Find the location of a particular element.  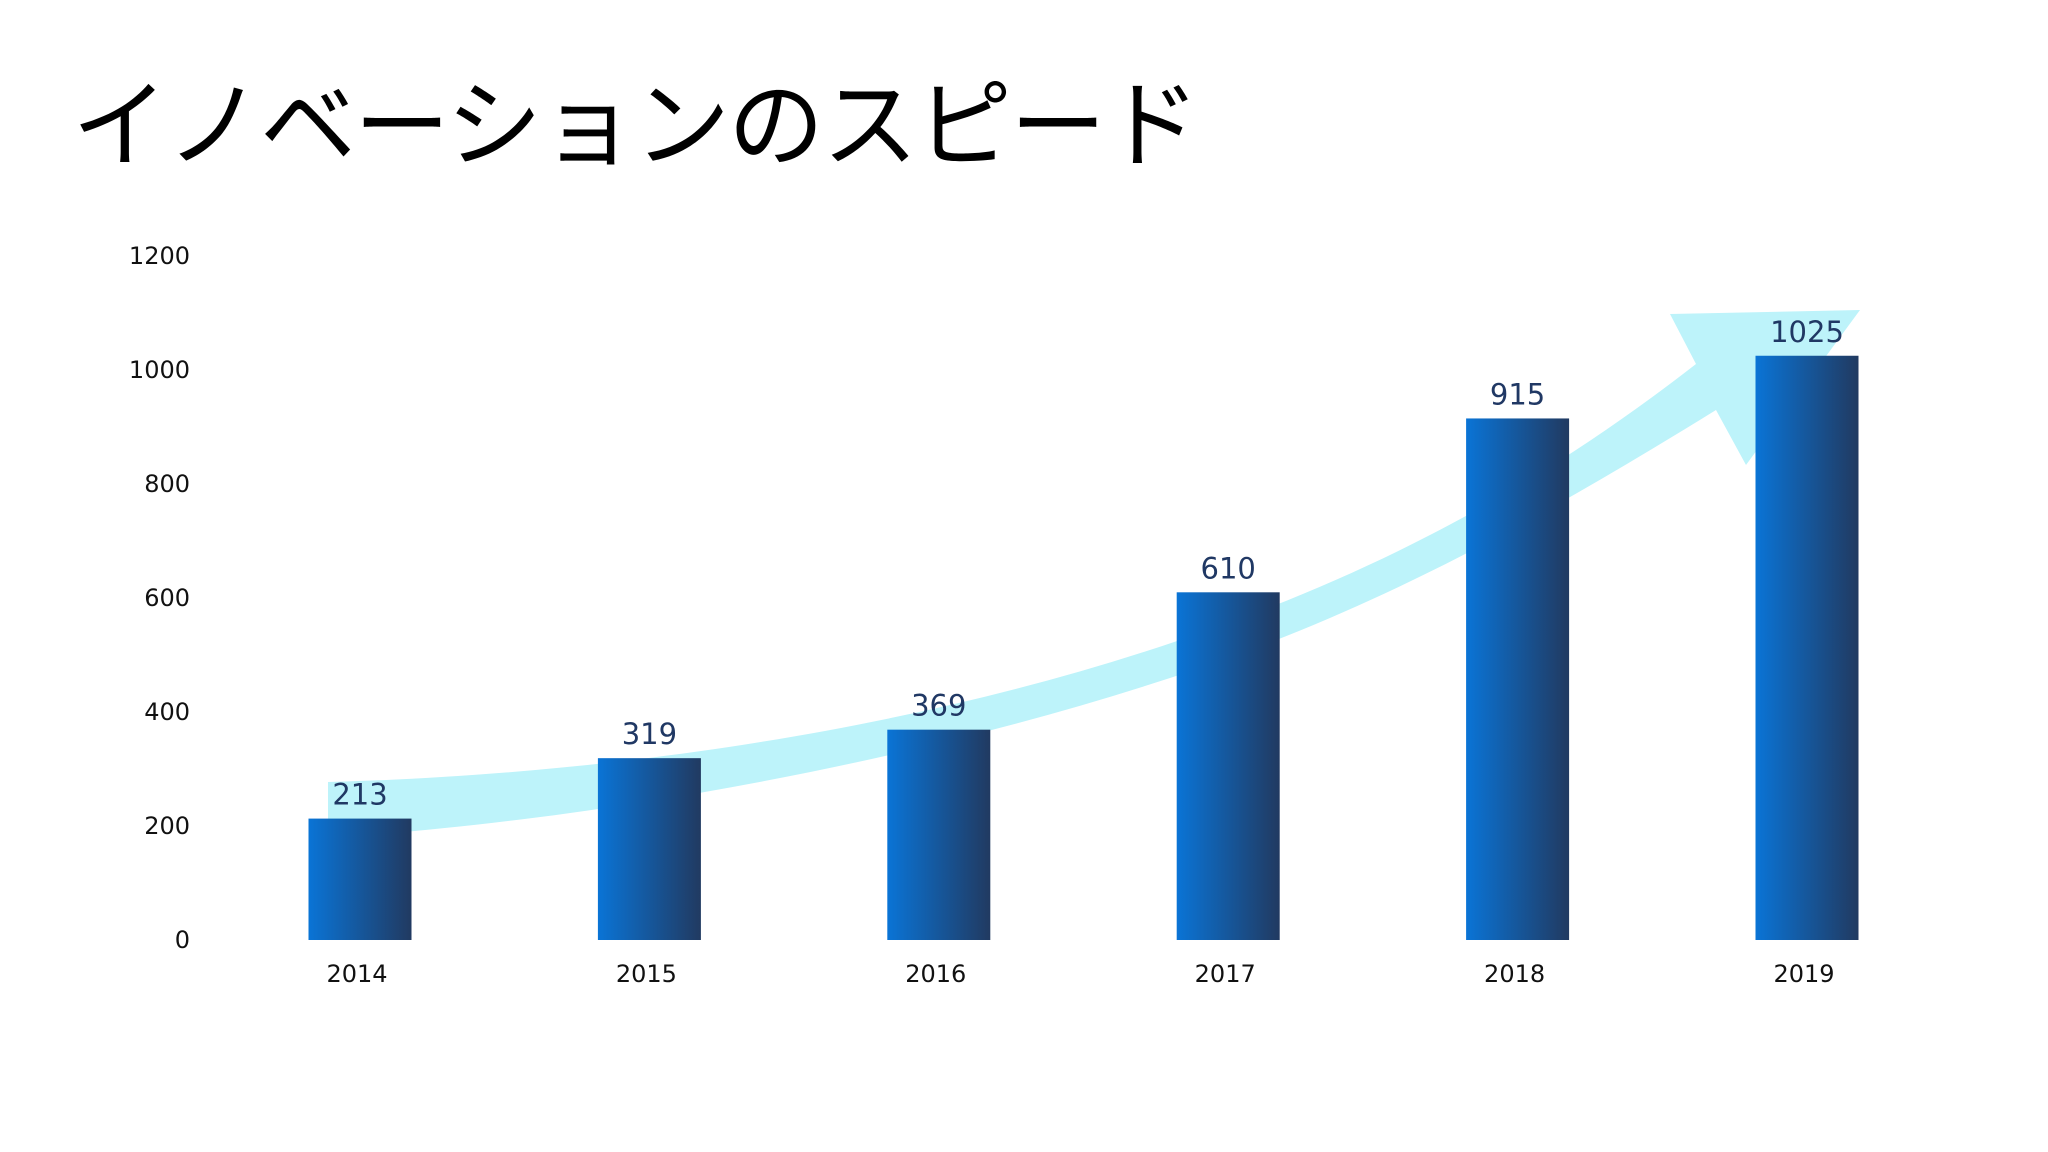

bar-2019 is located at coordinates (1807, 647).